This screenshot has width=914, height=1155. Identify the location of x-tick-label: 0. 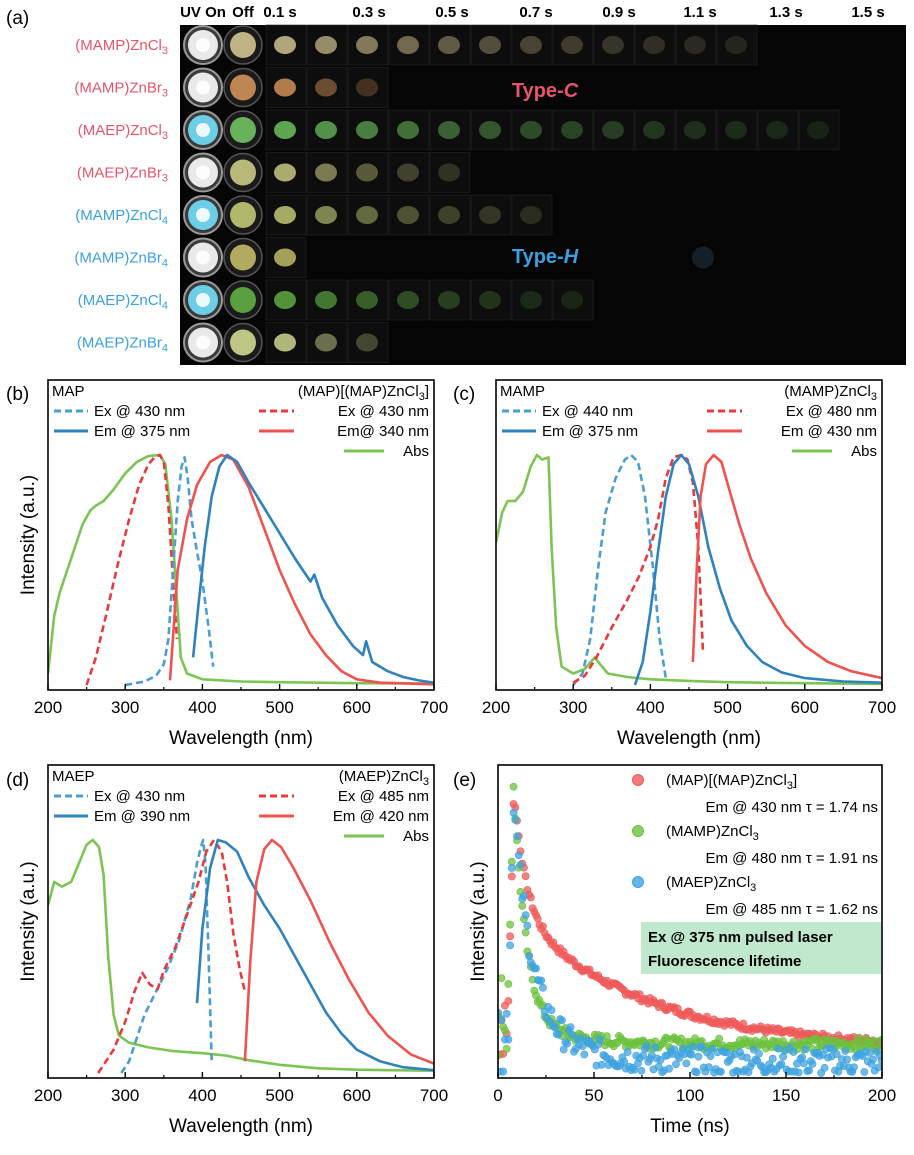
(497, 1095).